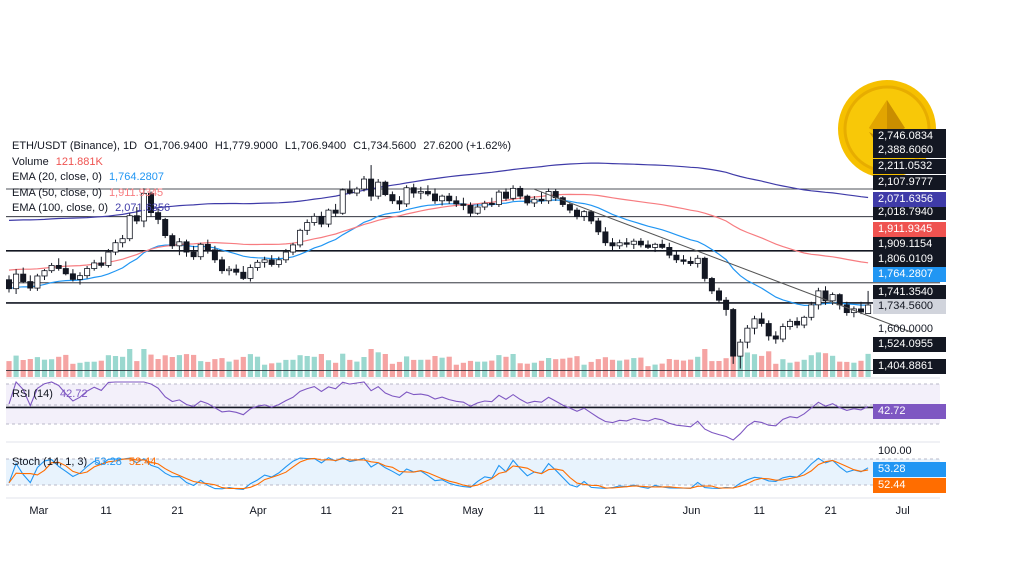  I want to click on price-level-label: 1,600.0000, so click(906, 329).